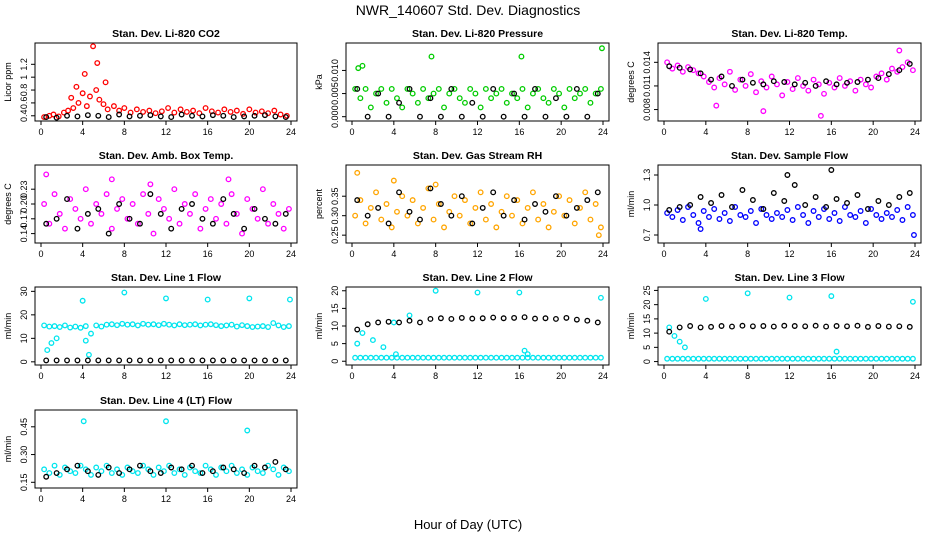  Describe the element at coordinates (393, 254) in the screenshot. I see `x-tick-label: 4` at that location.